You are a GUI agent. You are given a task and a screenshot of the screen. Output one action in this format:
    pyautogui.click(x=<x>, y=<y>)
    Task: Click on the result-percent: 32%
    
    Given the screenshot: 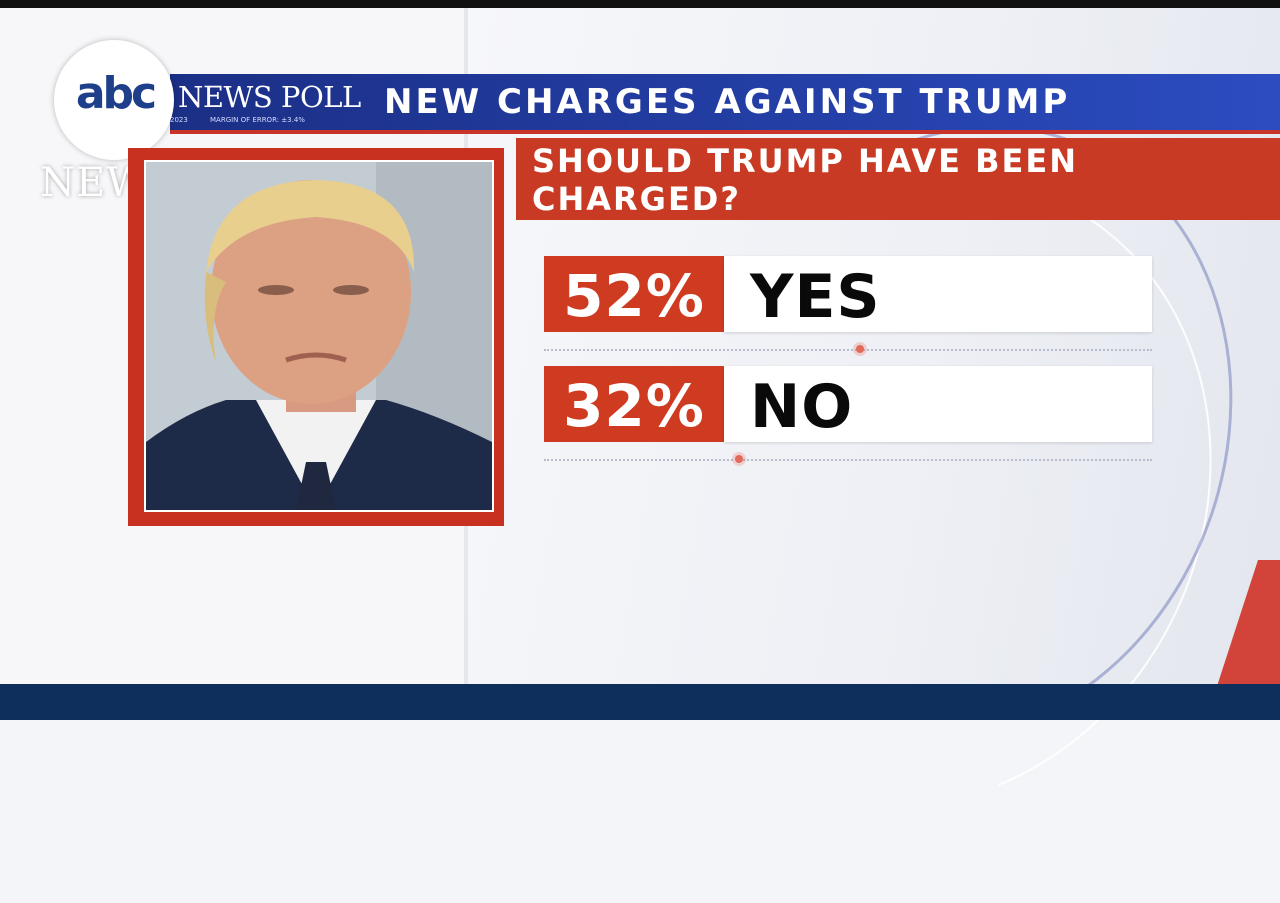 What is the action you would take?
    pyautogui.click(x=634, y=406)
    